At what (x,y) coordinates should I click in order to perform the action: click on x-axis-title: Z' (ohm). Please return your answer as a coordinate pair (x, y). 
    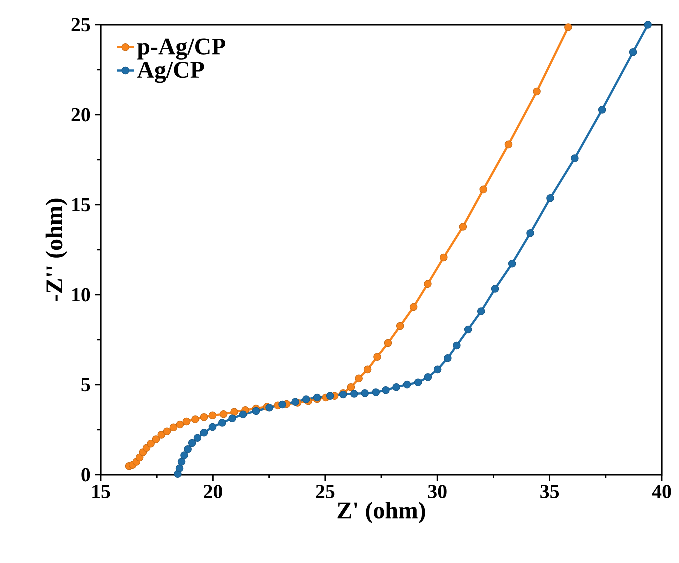
    Looking at the image, I should click on (382, 513).